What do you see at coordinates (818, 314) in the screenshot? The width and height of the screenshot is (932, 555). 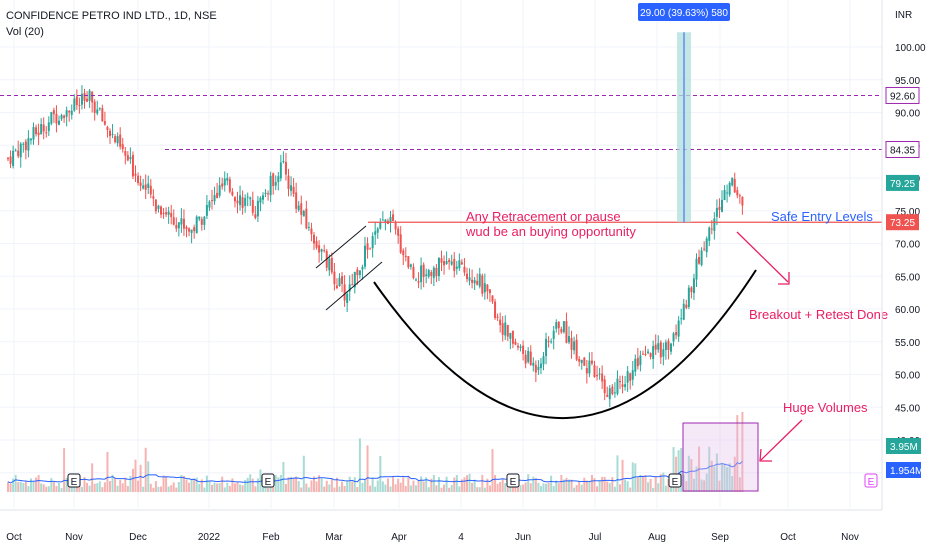 I see `breakout-annotation: Breakout + Retest Done` at bounding box center [818, 314].